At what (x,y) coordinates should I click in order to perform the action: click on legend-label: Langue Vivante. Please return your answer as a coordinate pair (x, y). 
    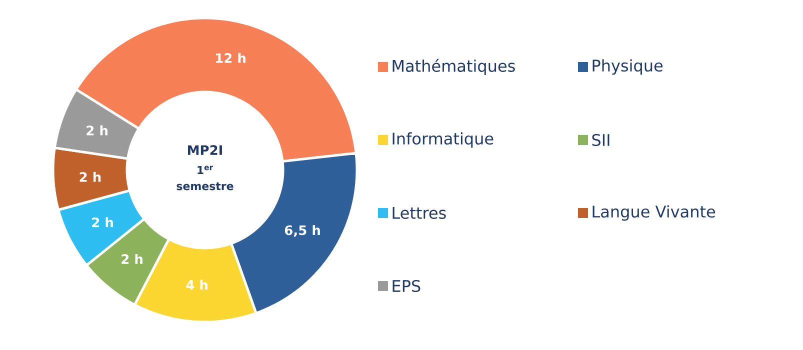
    Looking at the image, I should click on (654, 213).